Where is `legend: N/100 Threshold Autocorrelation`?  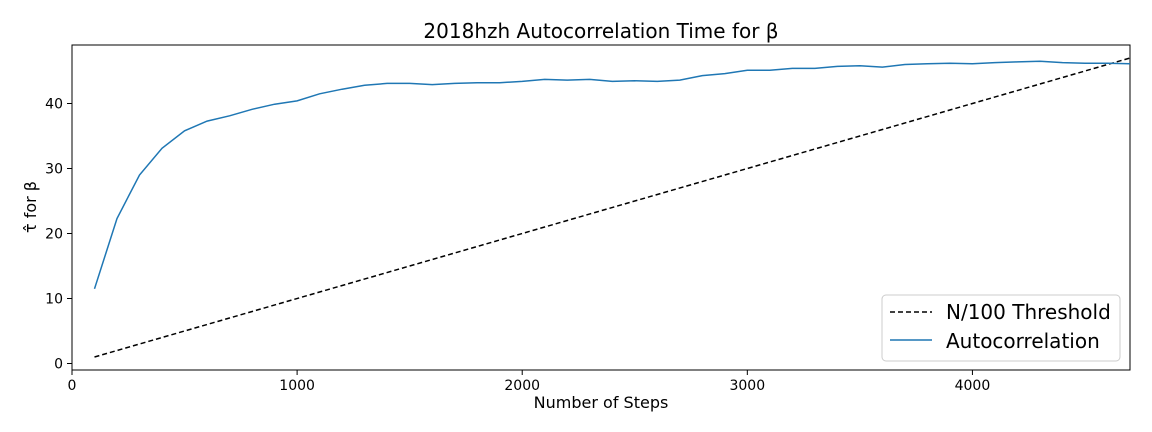 legend: N/100 Threshold Autocorrelation is located at coordinates (1001, 328).